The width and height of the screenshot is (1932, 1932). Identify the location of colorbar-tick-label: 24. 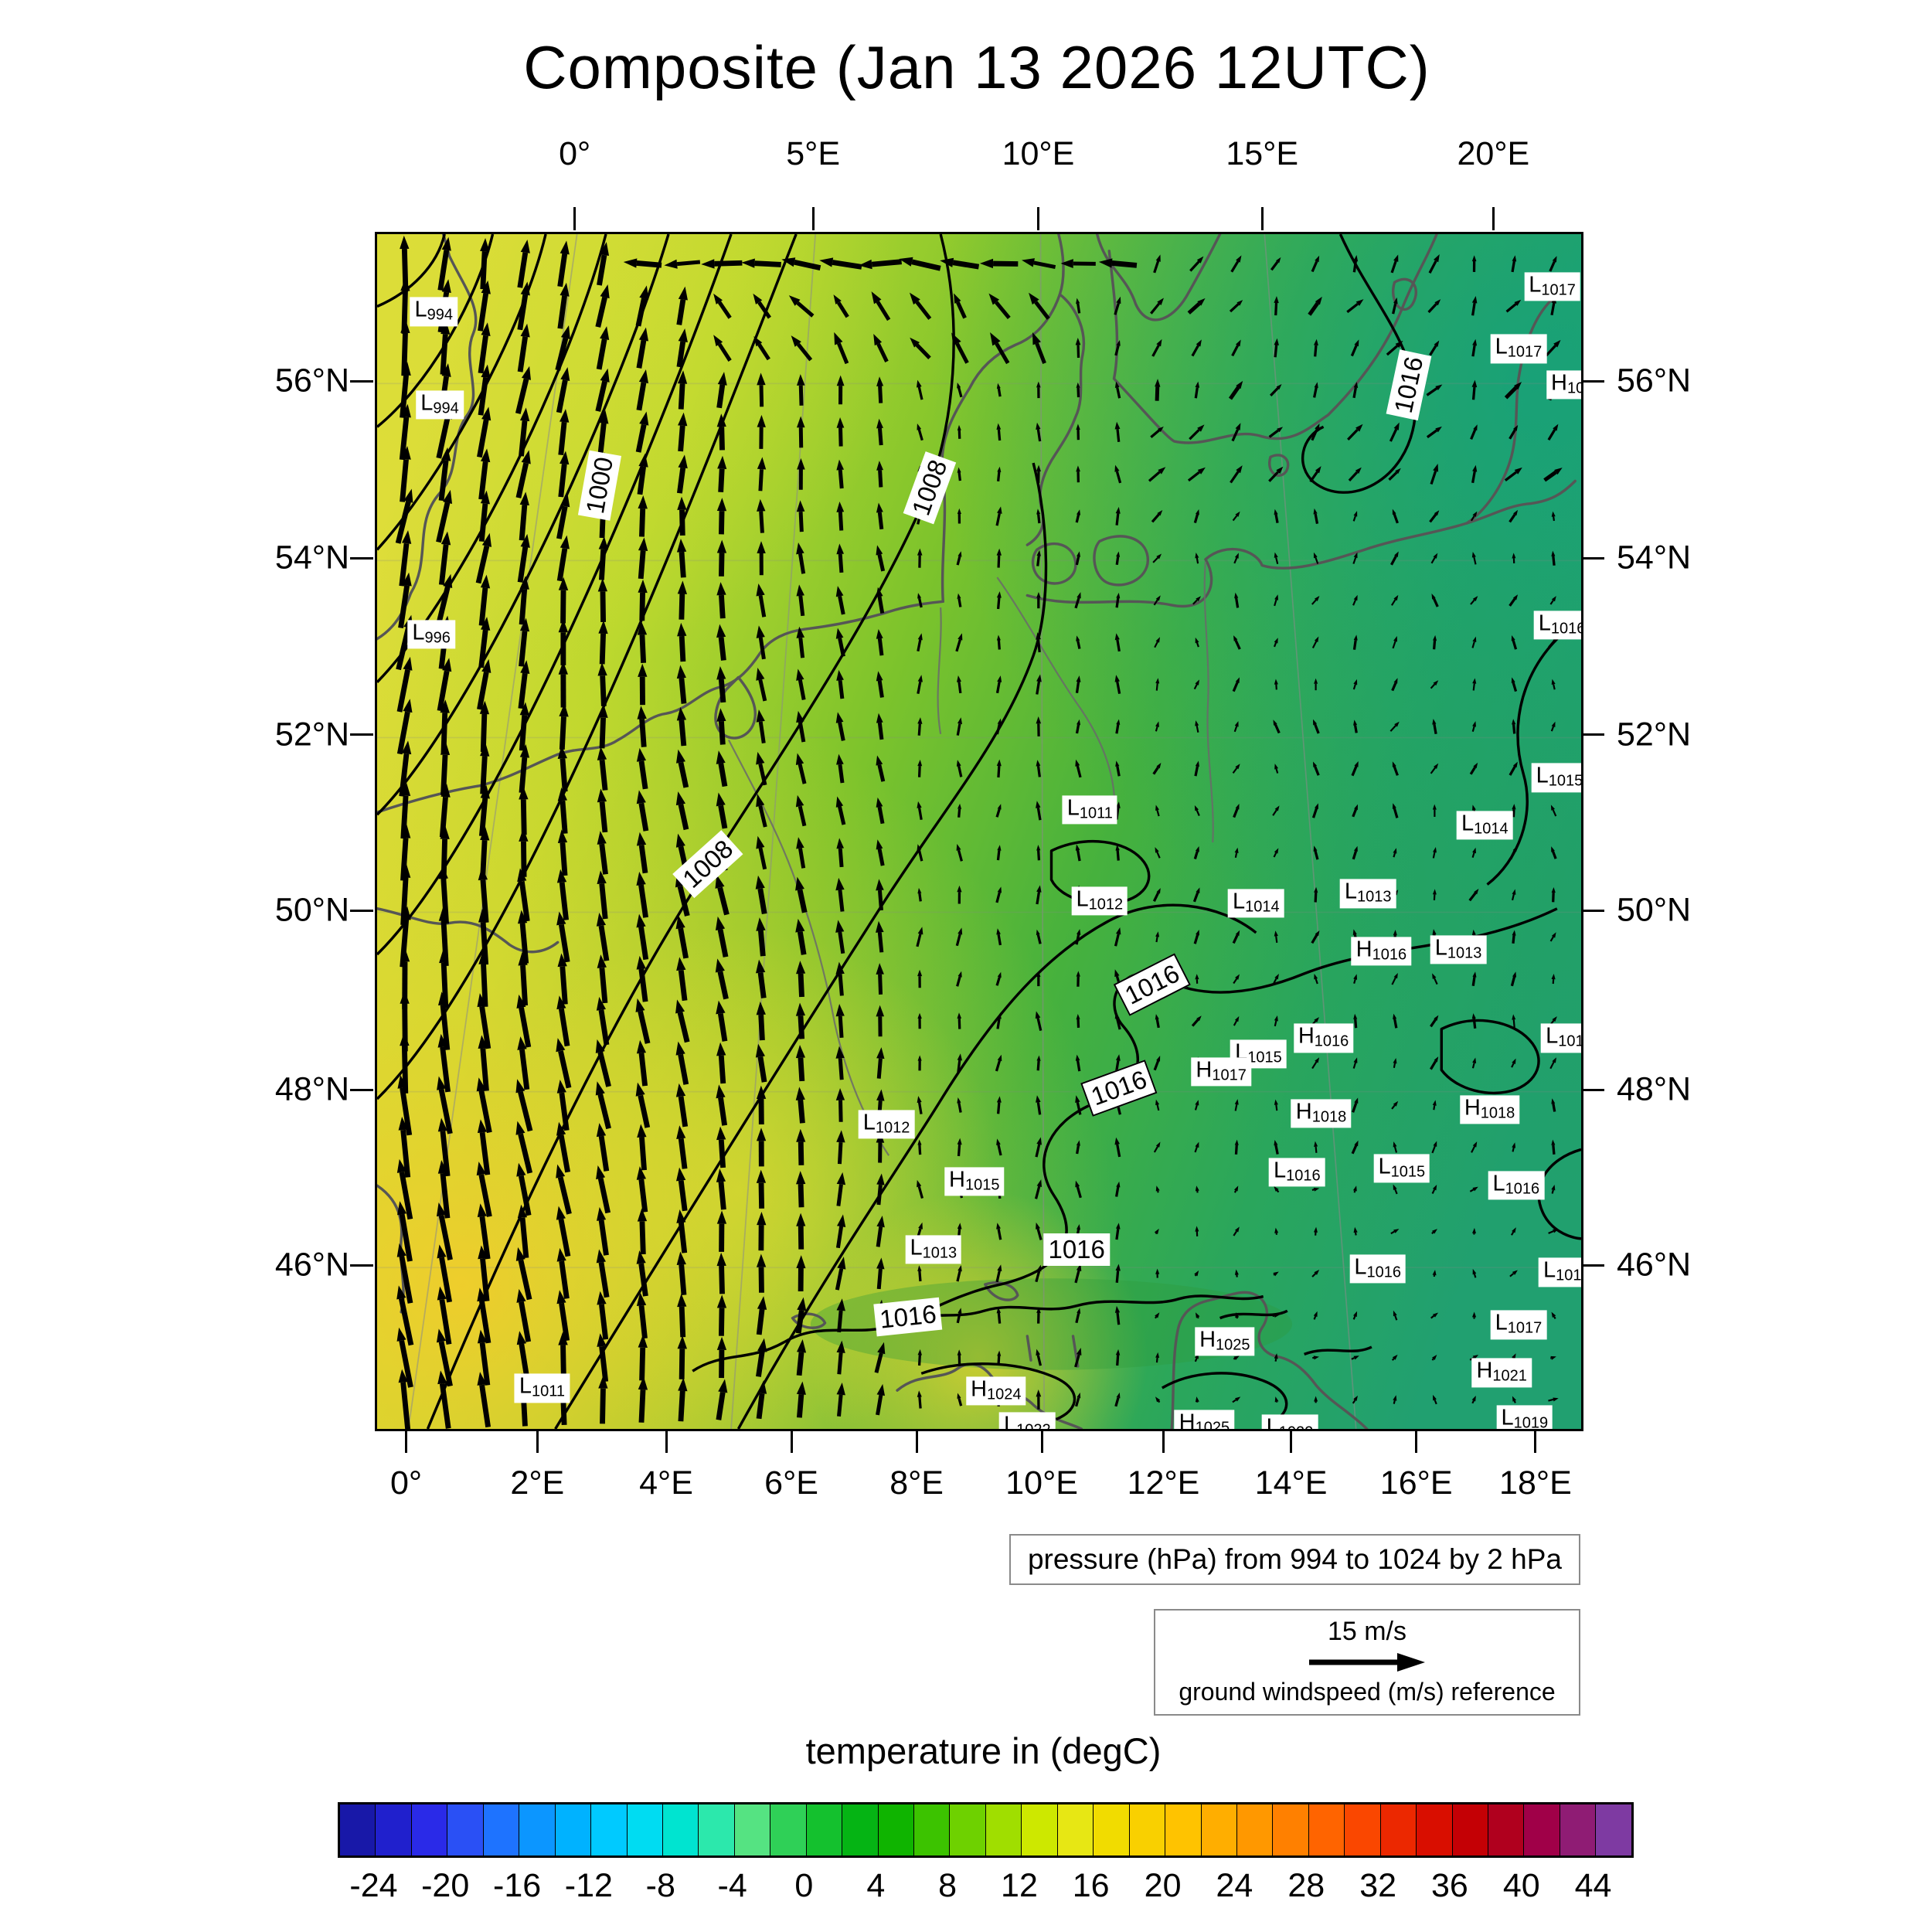
(1234, 1885).